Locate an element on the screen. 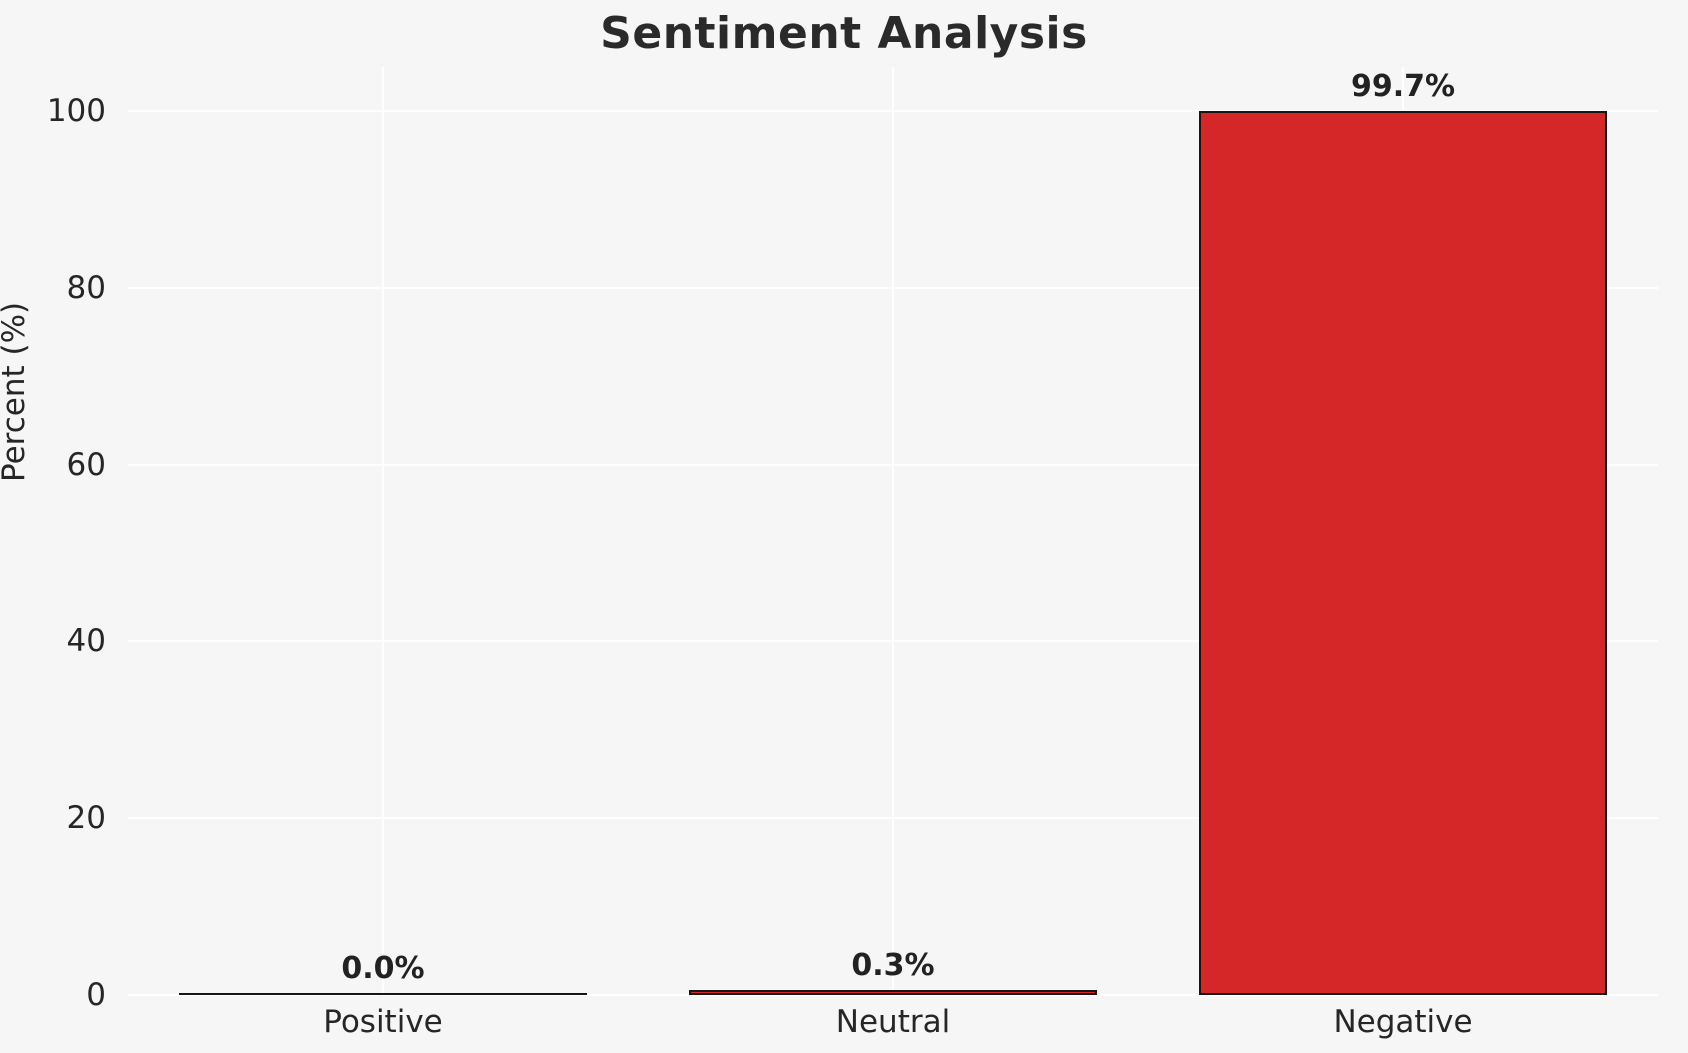  bar-positive is located at coordinates (383, 994).